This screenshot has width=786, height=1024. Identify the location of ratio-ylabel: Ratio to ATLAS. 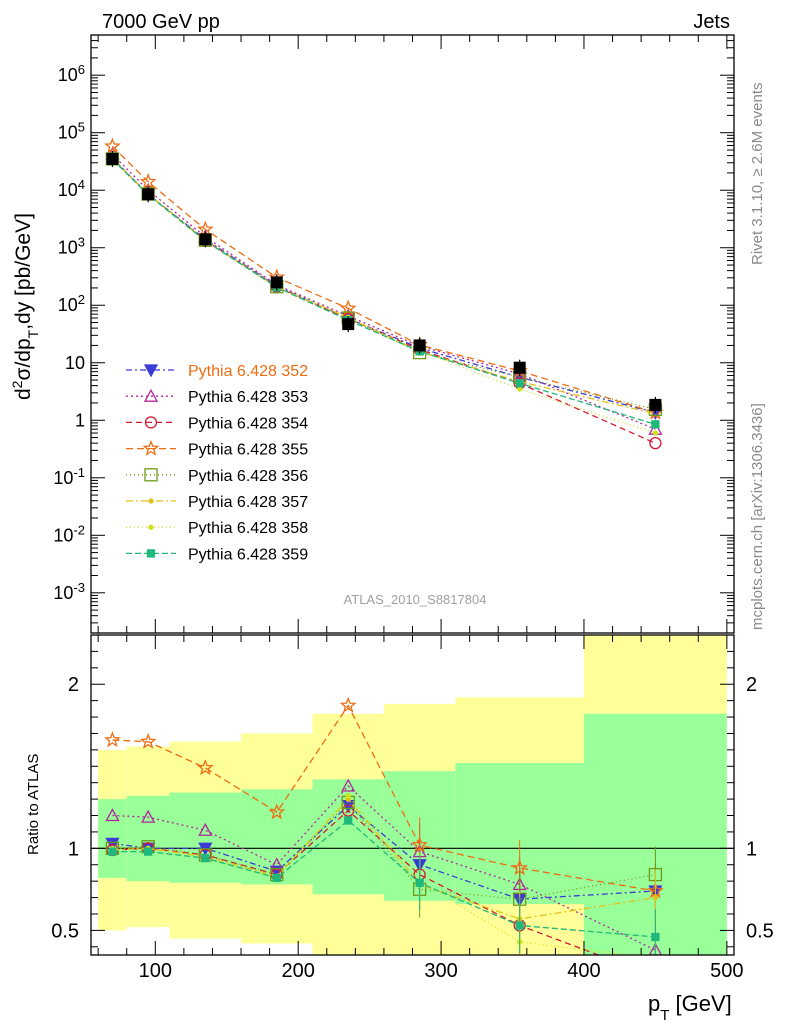
(33, 804).